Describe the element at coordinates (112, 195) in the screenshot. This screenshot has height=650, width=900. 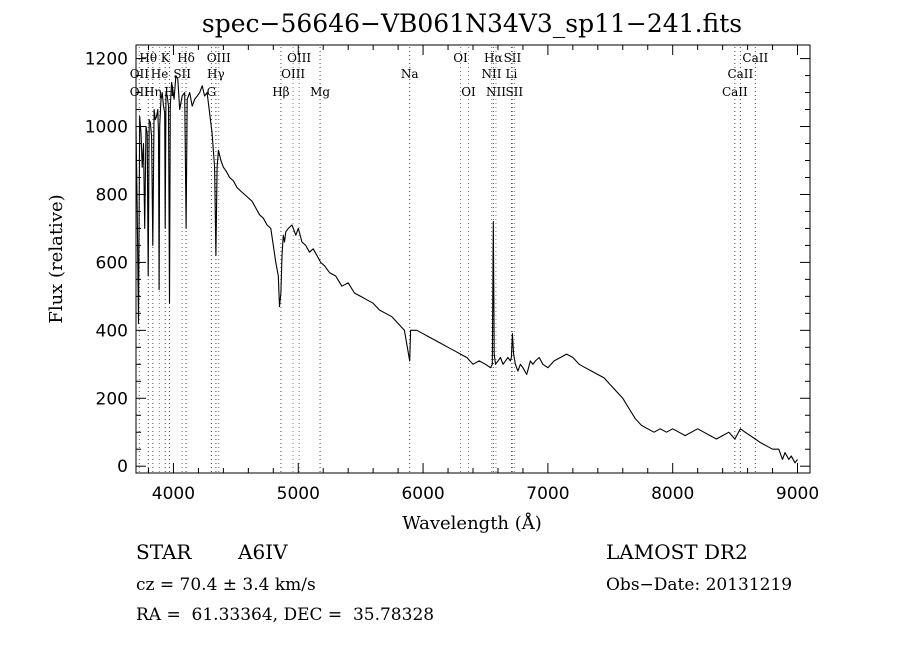
I see `y-tick-label-4: 800` at that location.